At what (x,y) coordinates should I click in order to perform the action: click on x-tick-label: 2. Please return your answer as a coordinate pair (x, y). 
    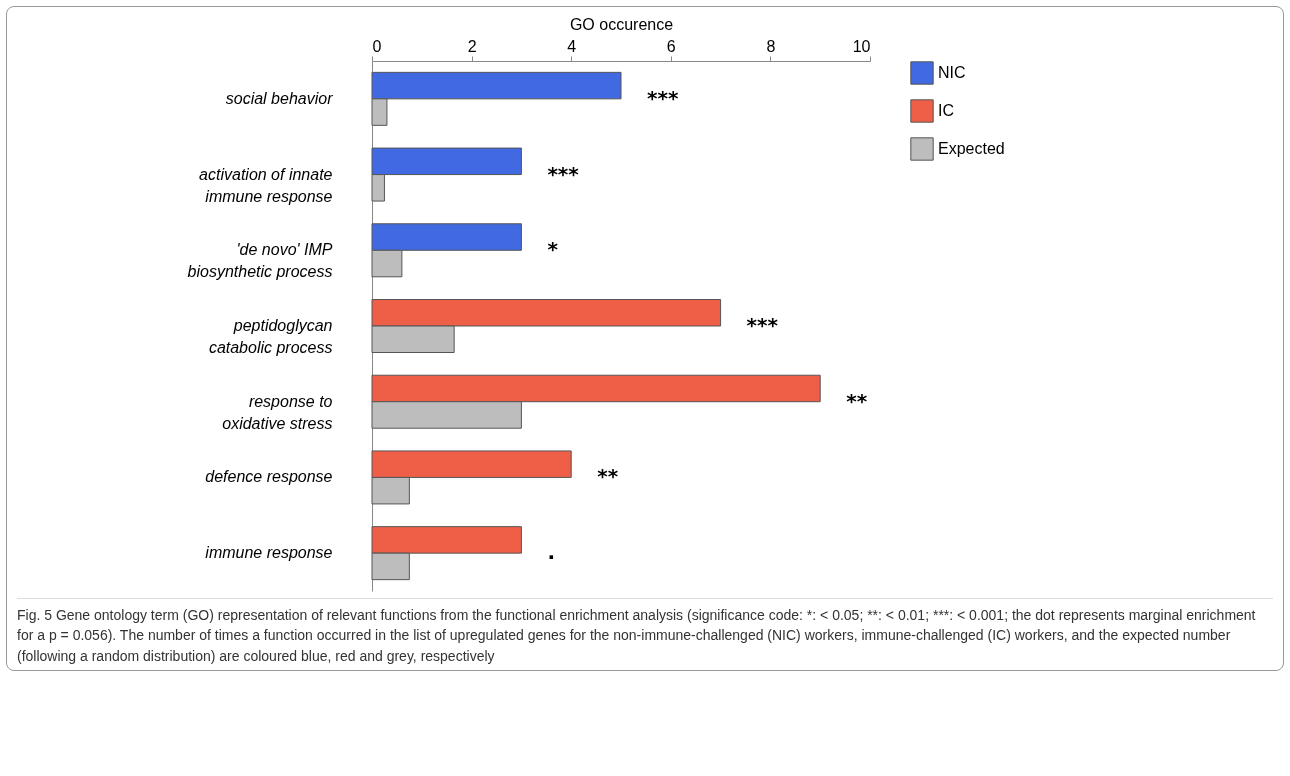
    Looking at the image, I should click on (472, 46).